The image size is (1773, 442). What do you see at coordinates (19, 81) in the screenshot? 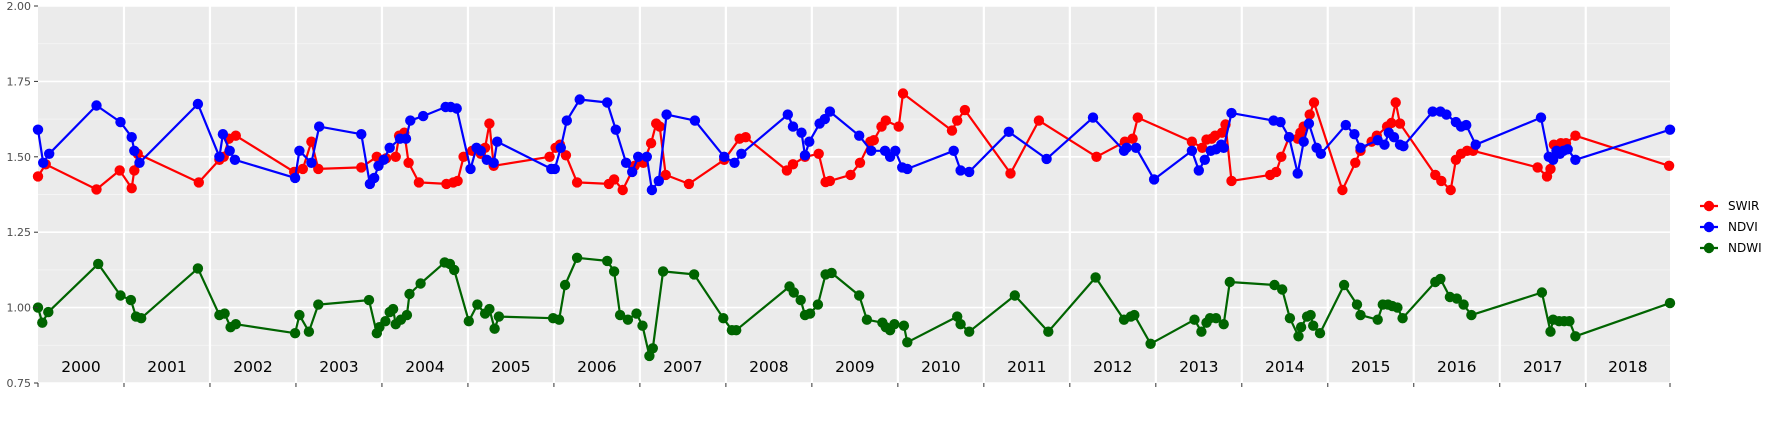
I see `y-tick-label: 1.75` at bounding box center [19, 81].